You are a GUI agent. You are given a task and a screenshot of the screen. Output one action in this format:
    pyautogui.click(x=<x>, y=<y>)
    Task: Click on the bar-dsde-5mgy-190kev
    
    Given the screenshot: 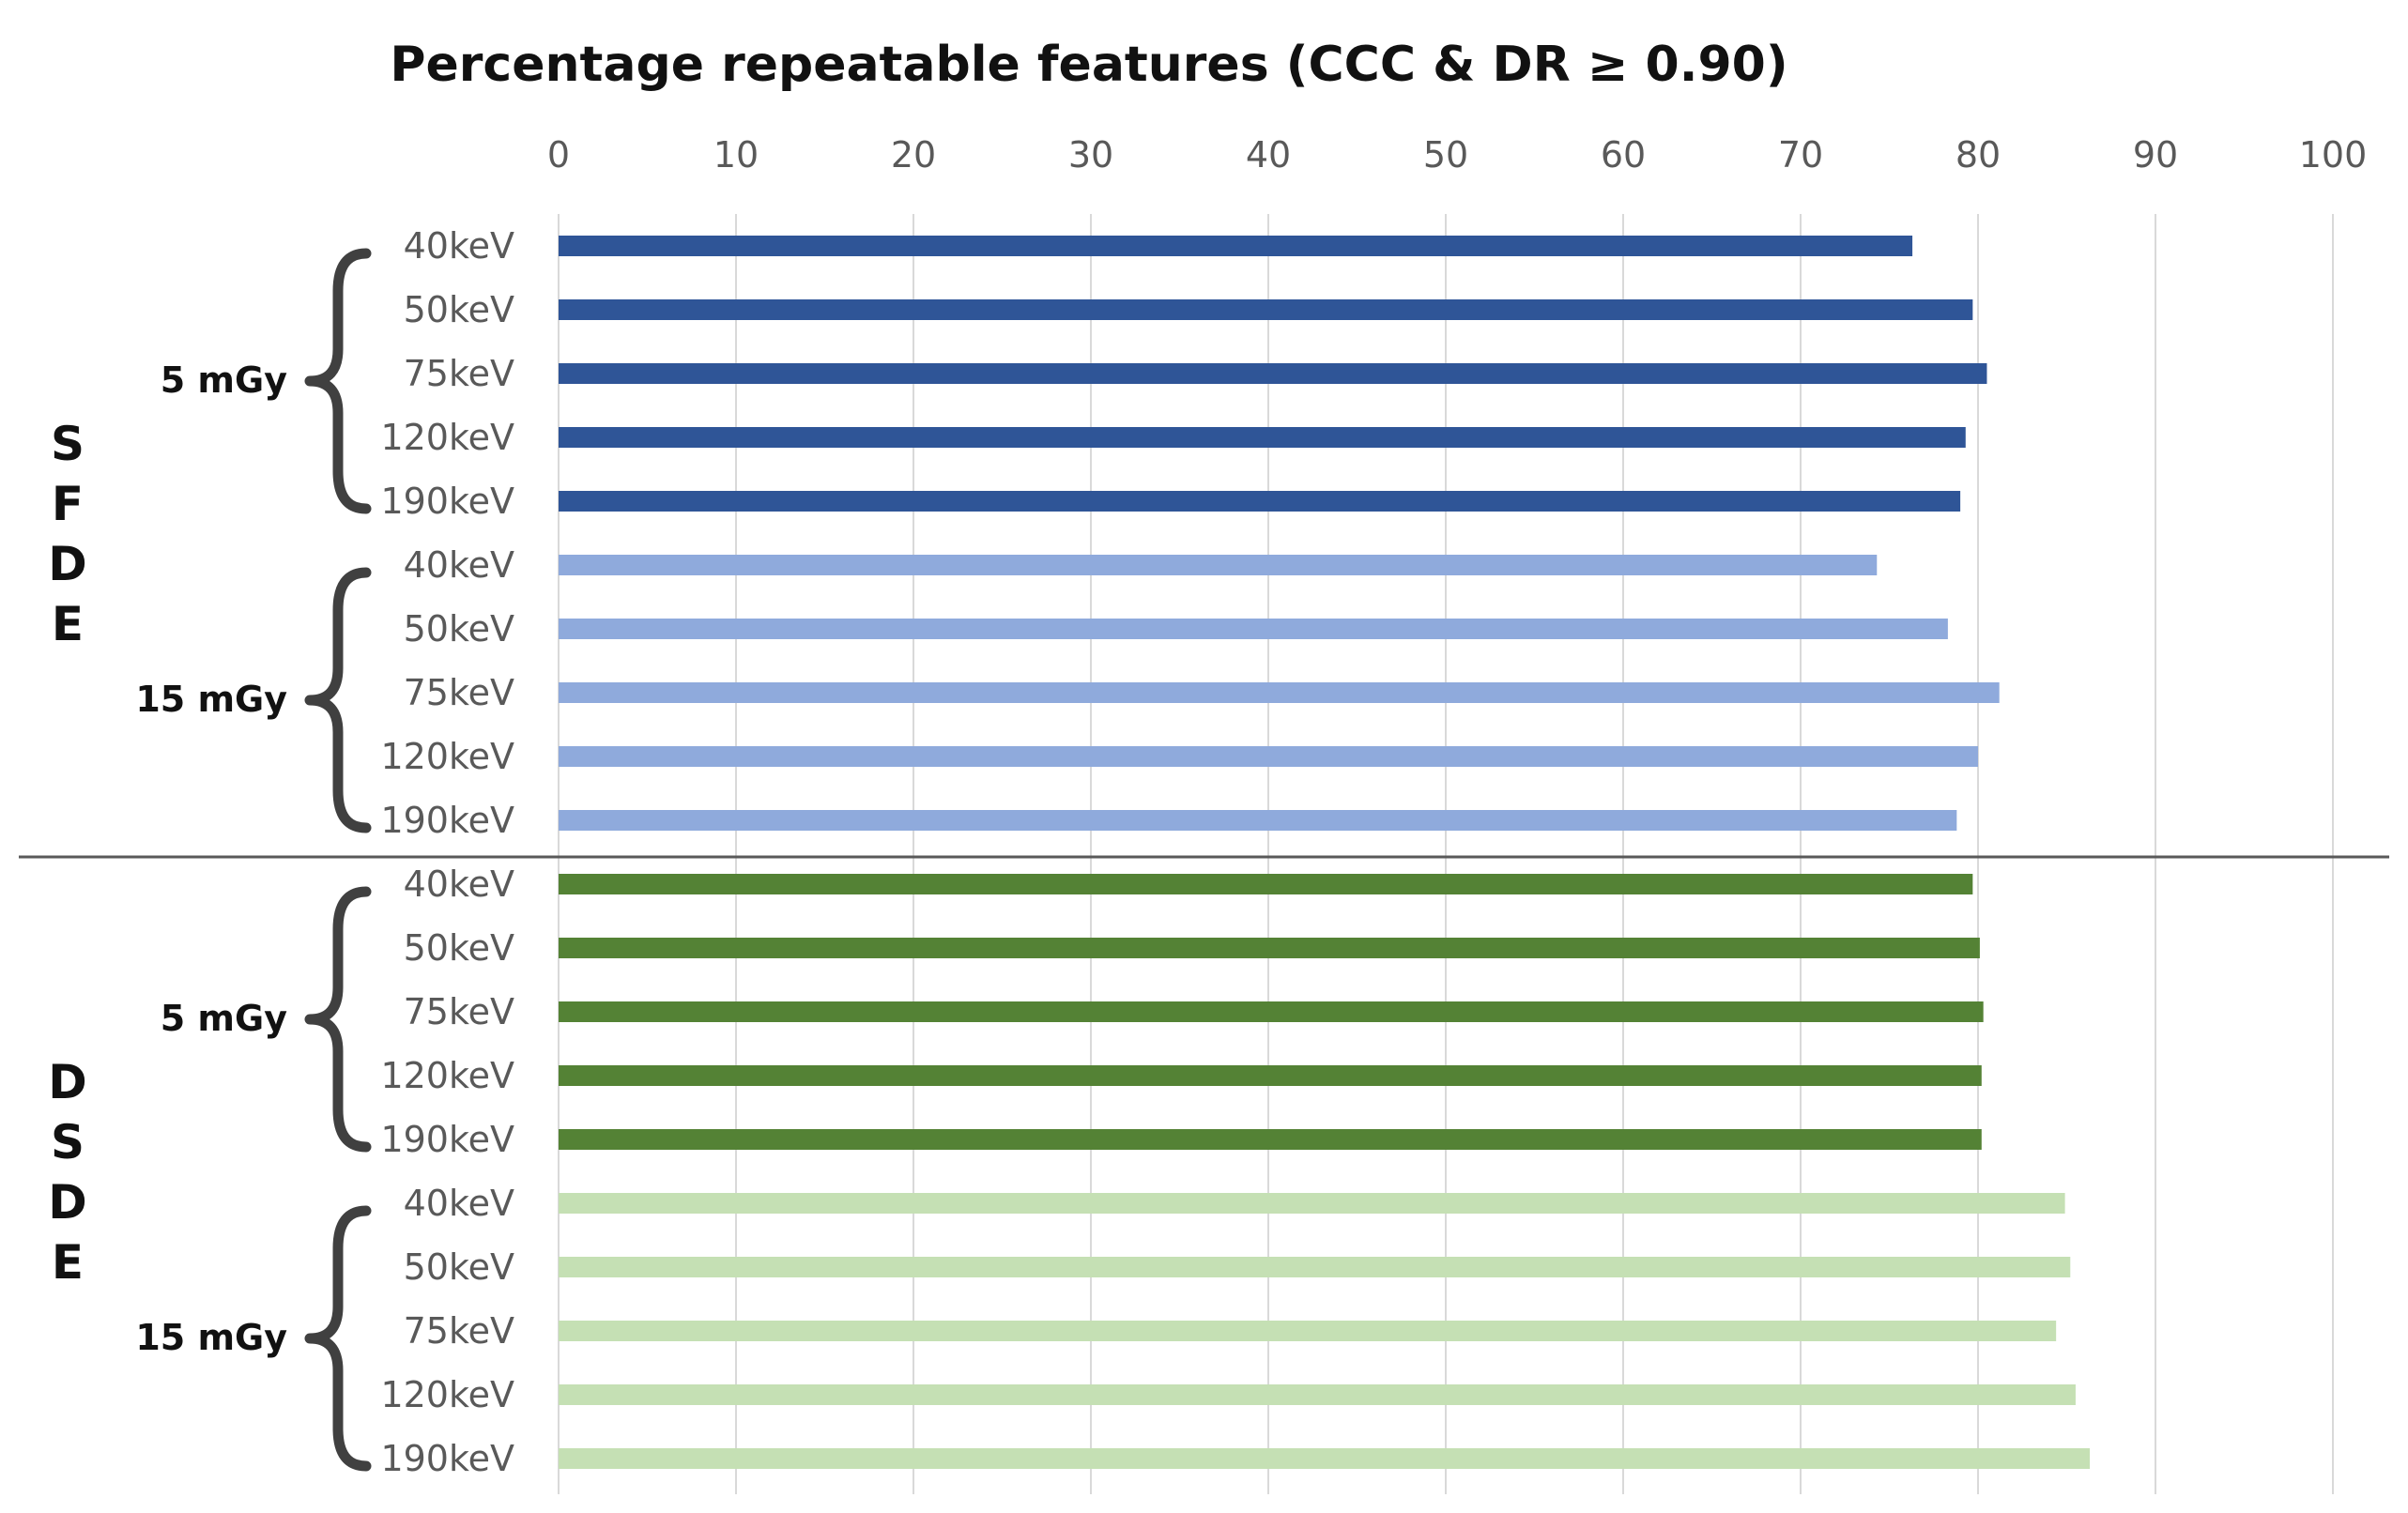 What is the action you would take?
    pyautogui.click(x=1270, y=1139)
    